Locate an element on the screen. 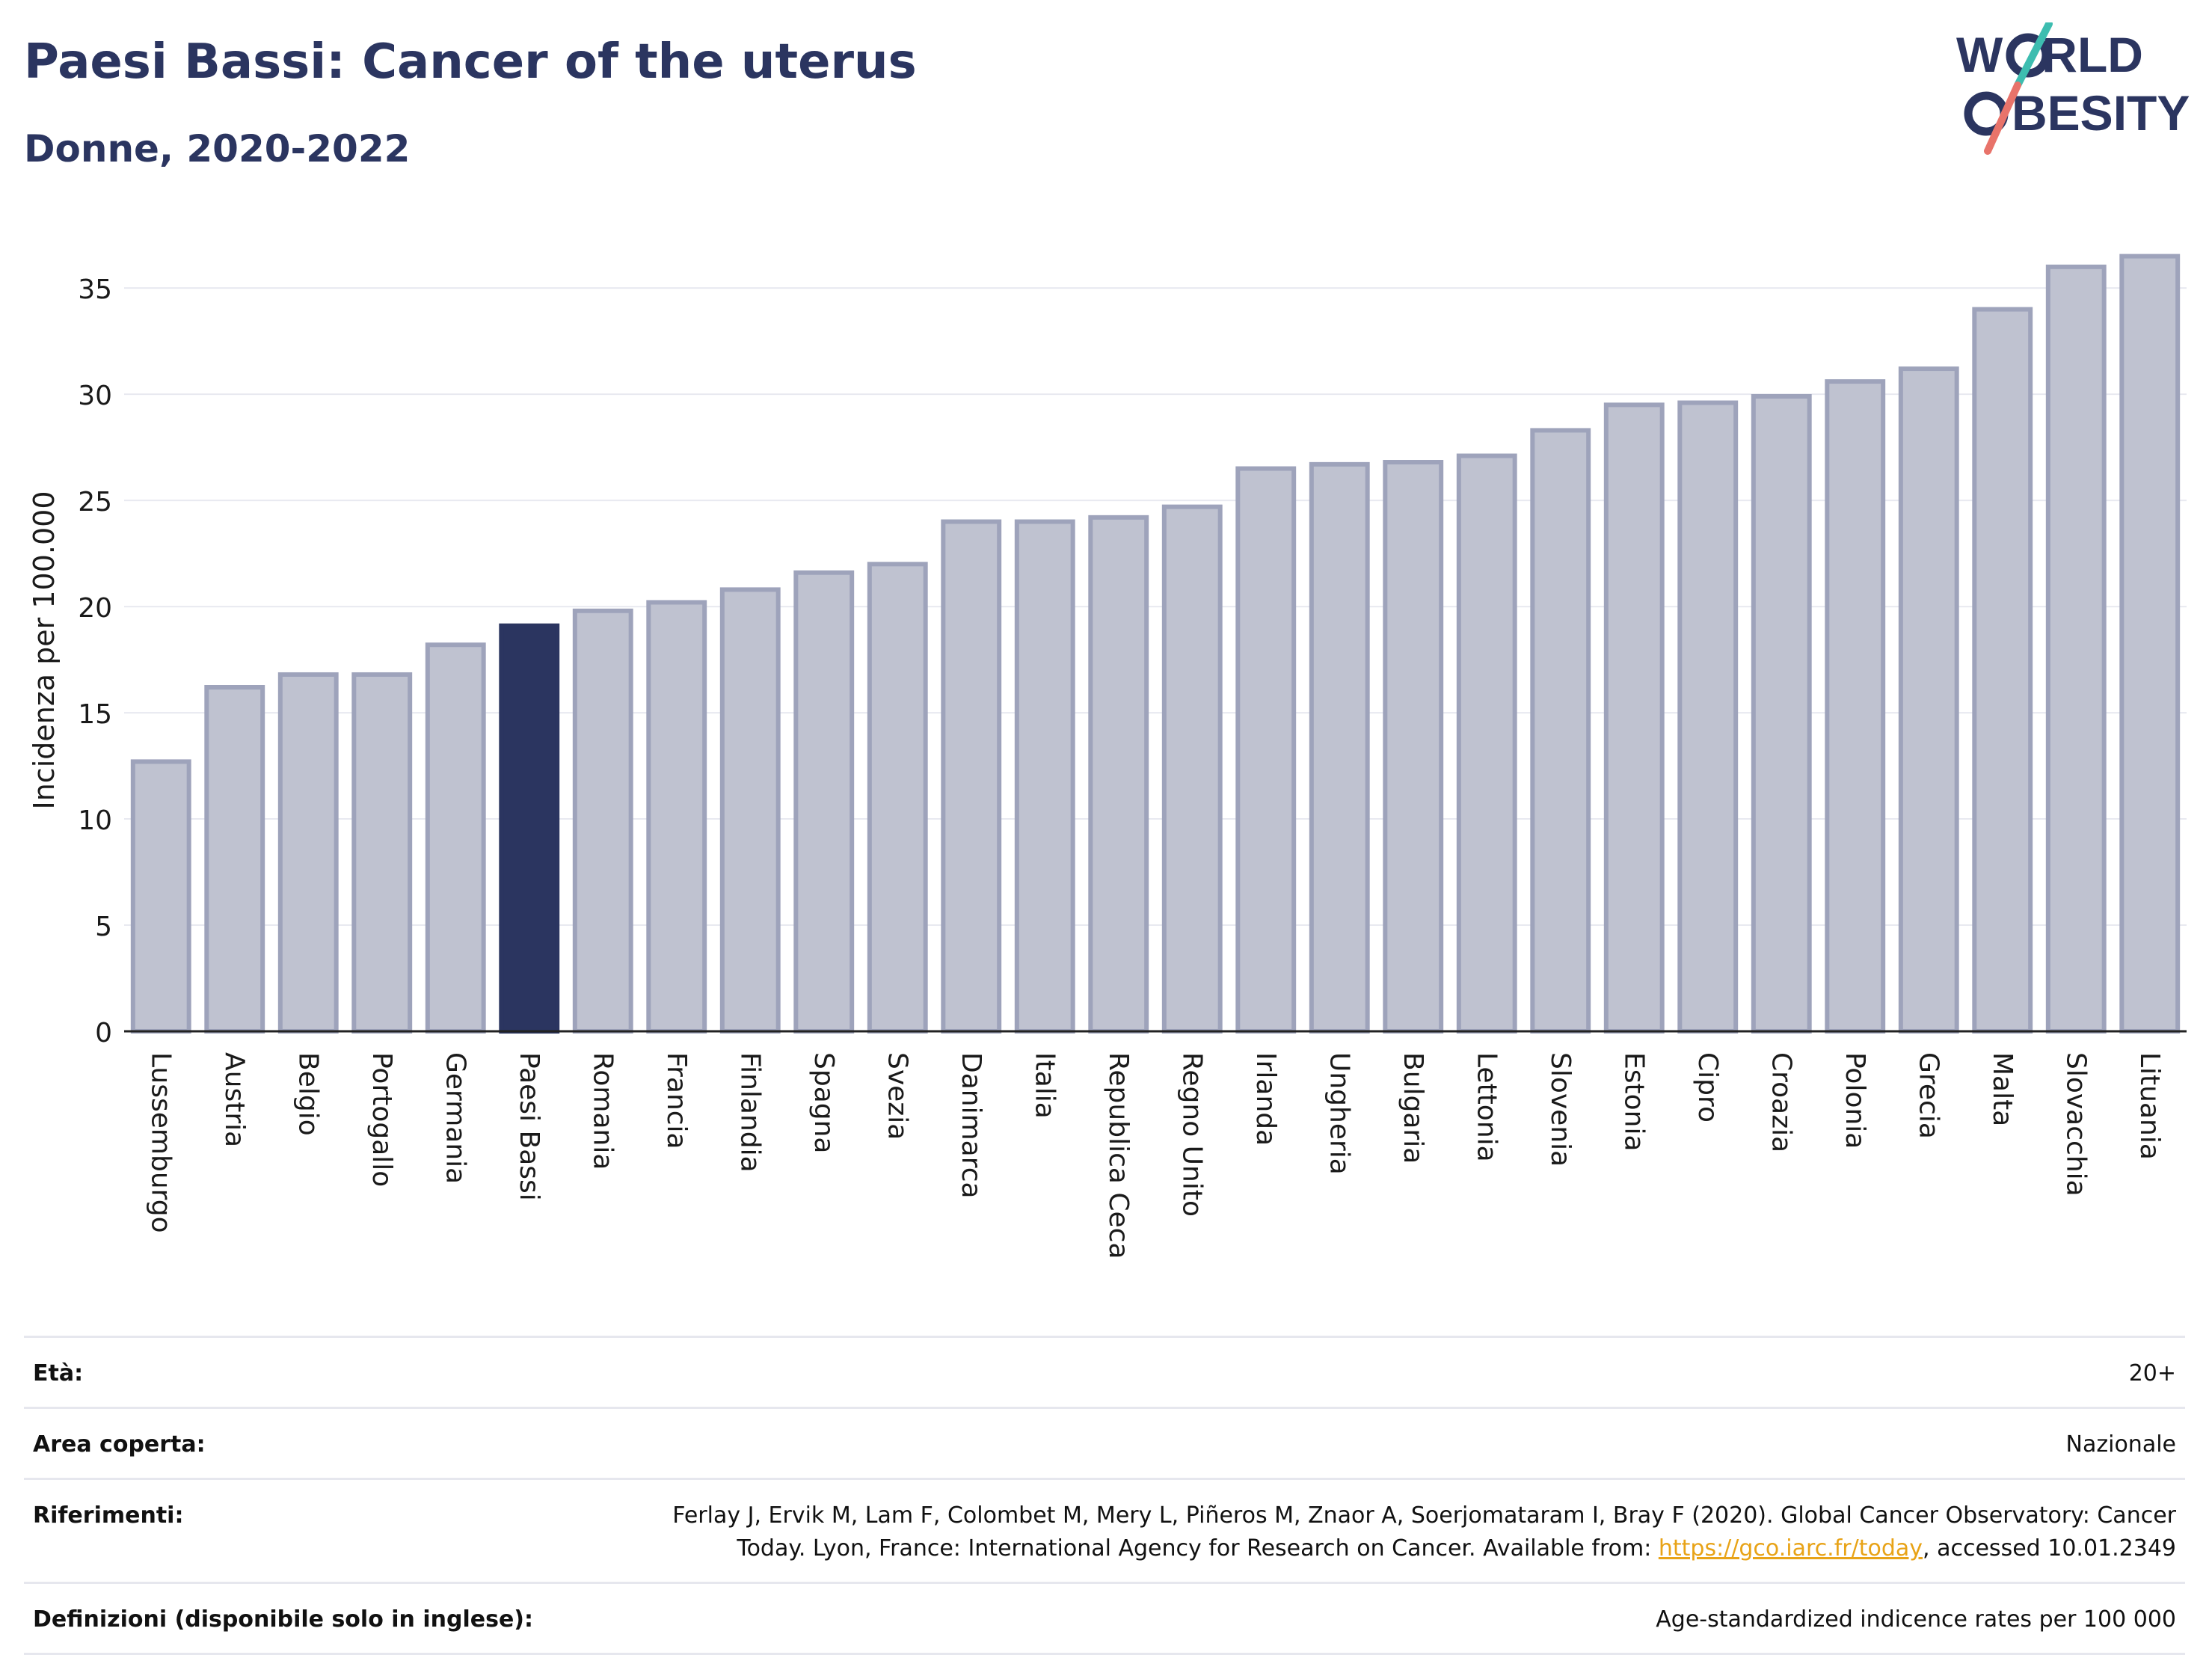 The width and height of the screenshot is (2212, 1655). y-tick-label: 5 is located at coordinates (103, 927).